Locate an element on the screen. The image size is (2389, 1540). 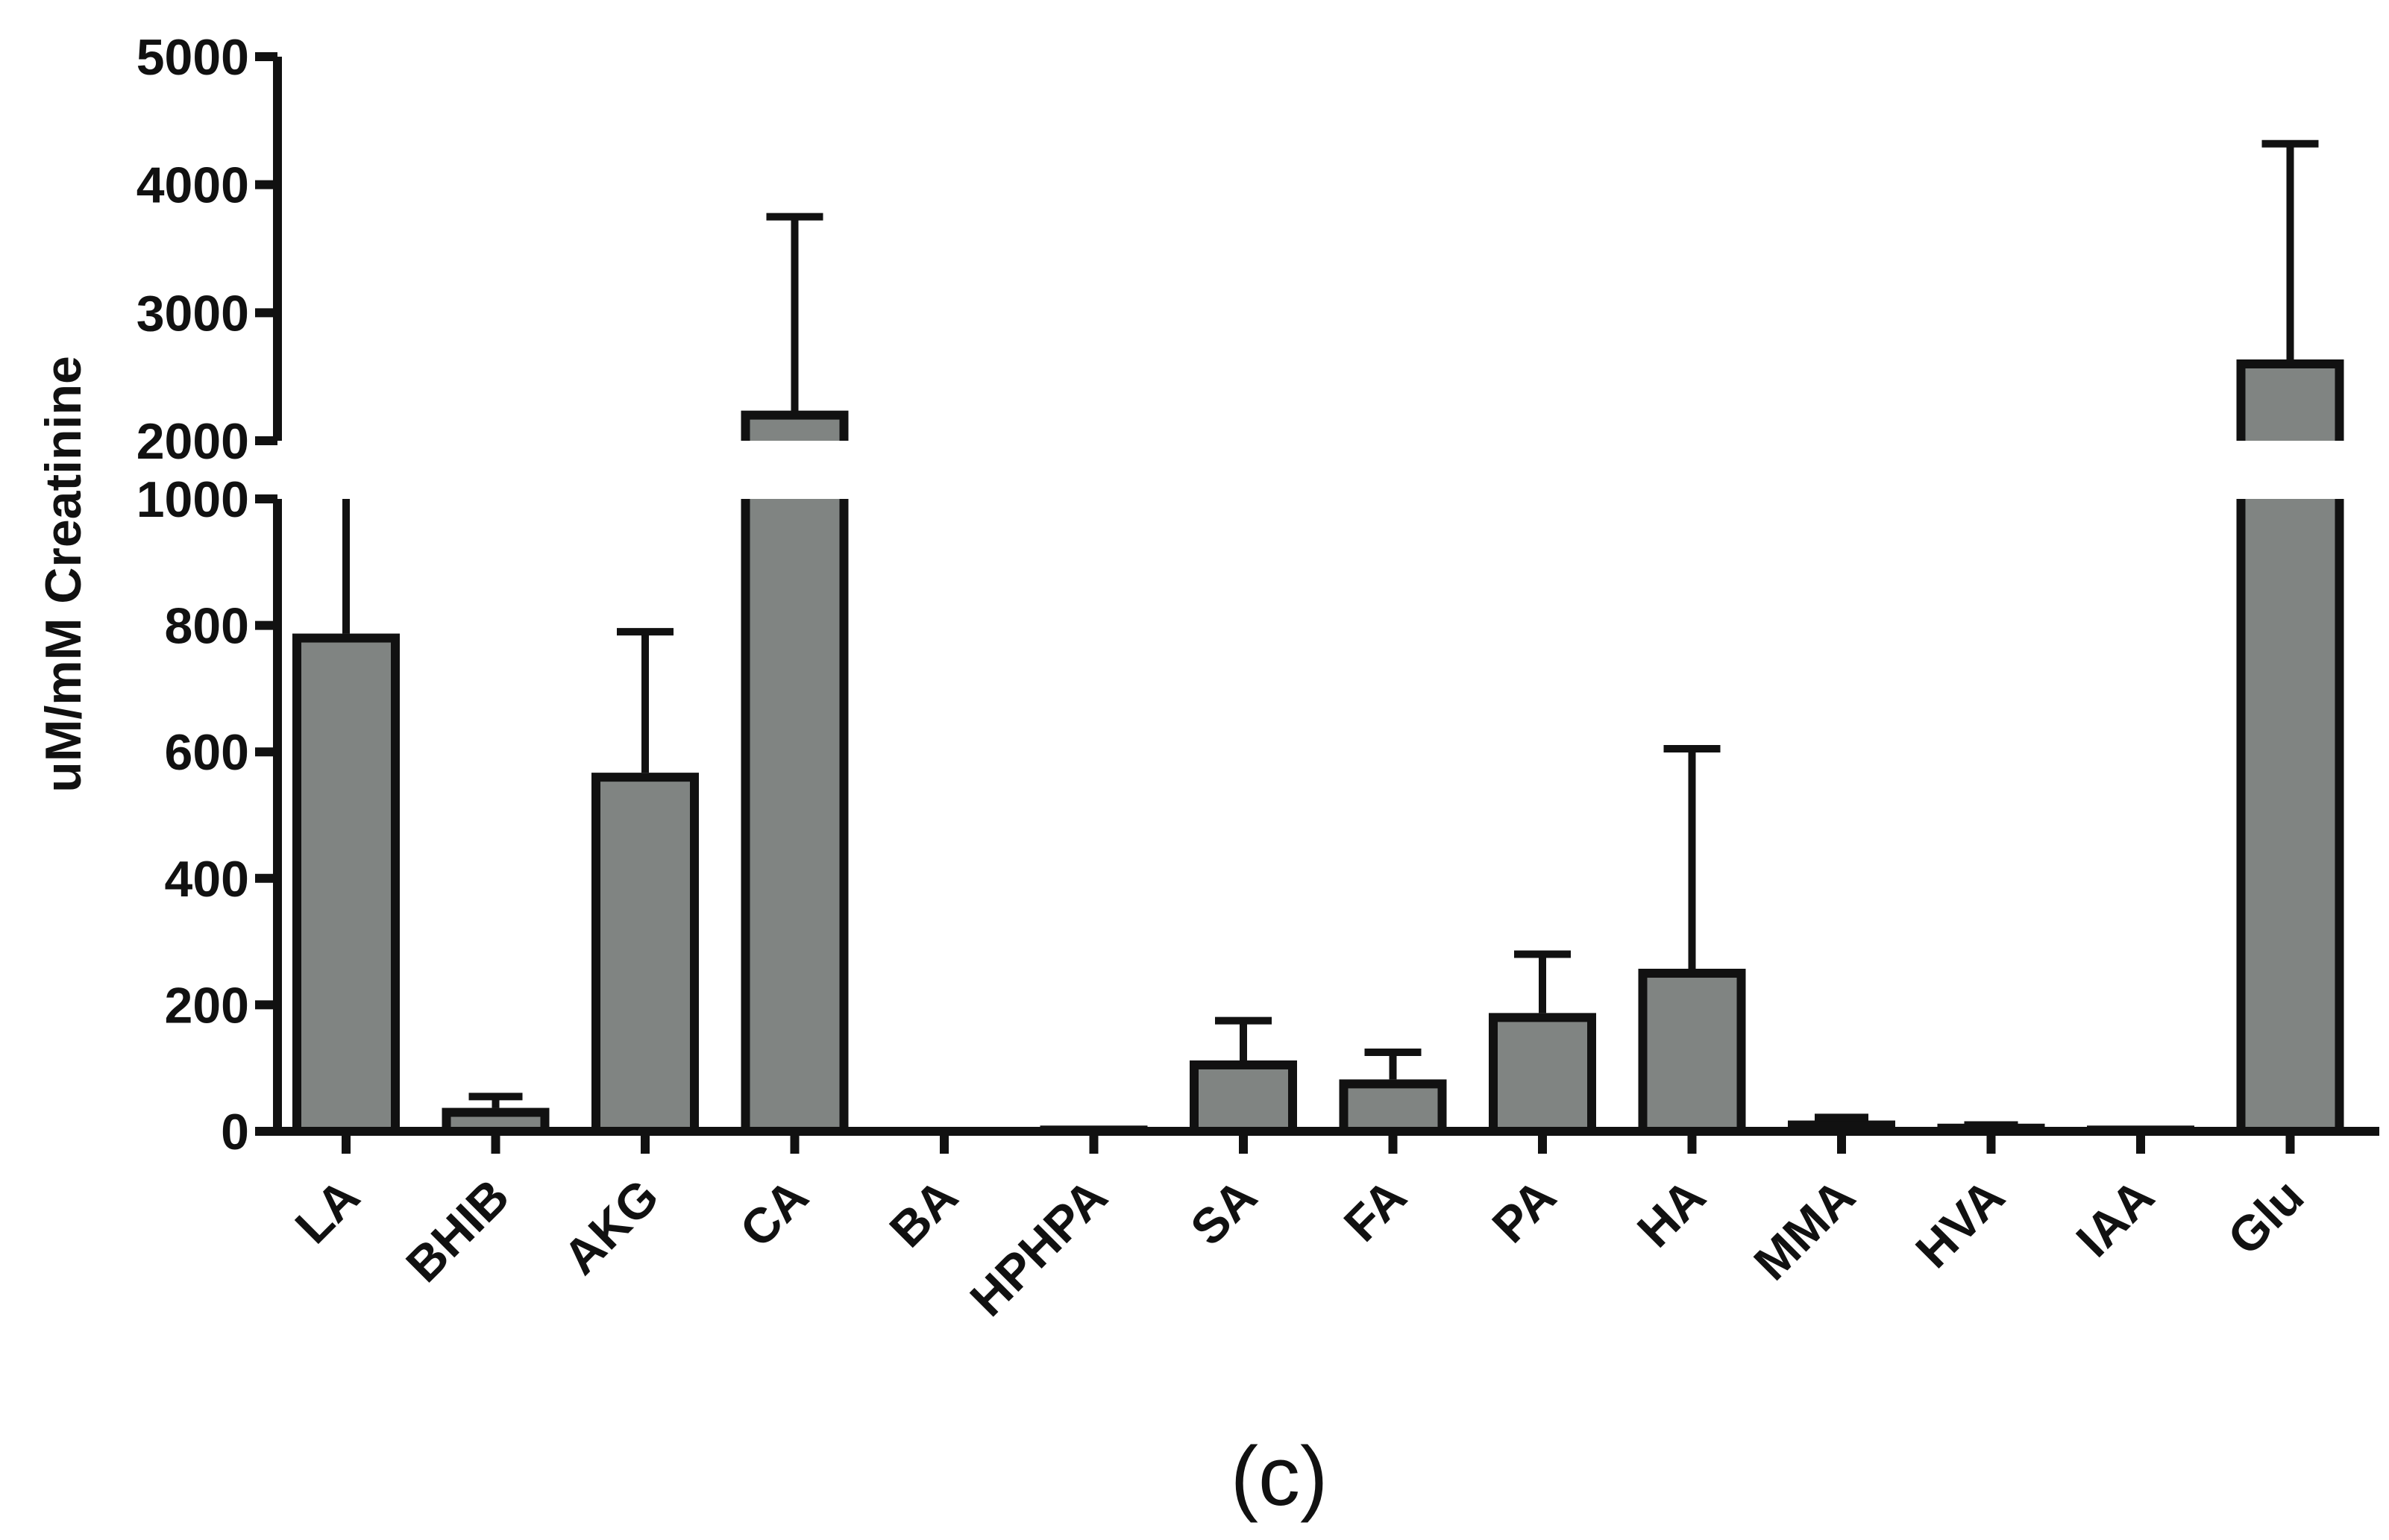
x-tick-label-fa: FA is located at coordinates (1374, 1210).